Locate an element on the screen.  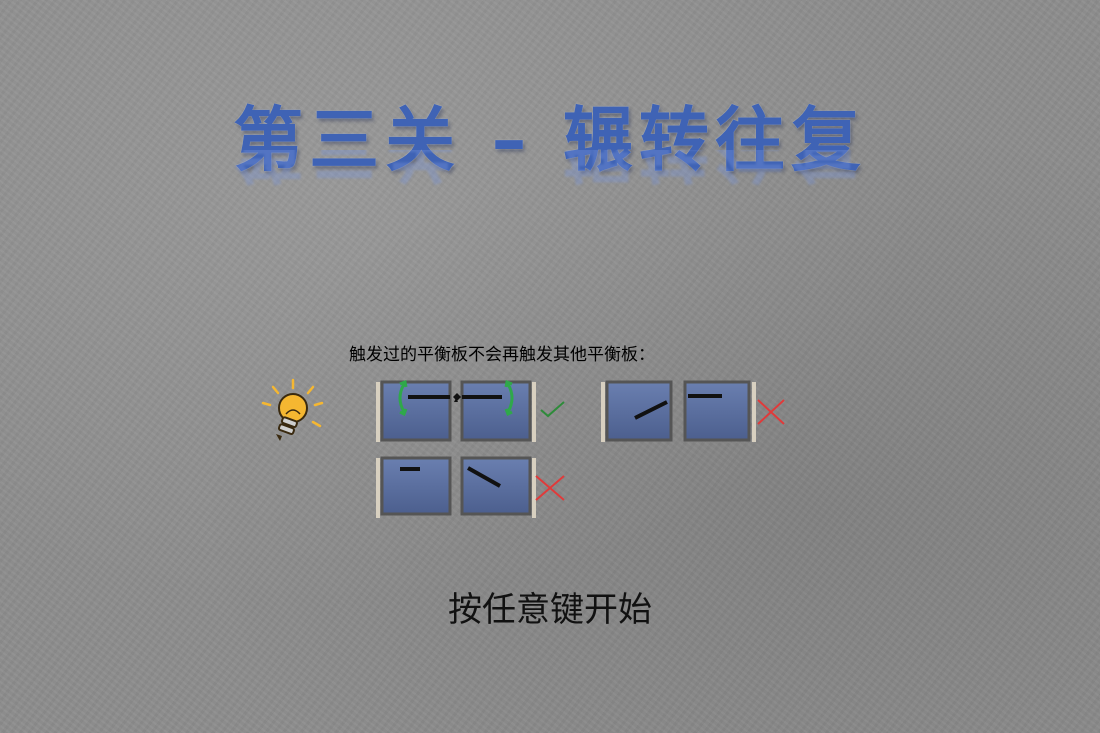
lightbulb-icon is located at coordinates (292, 409).